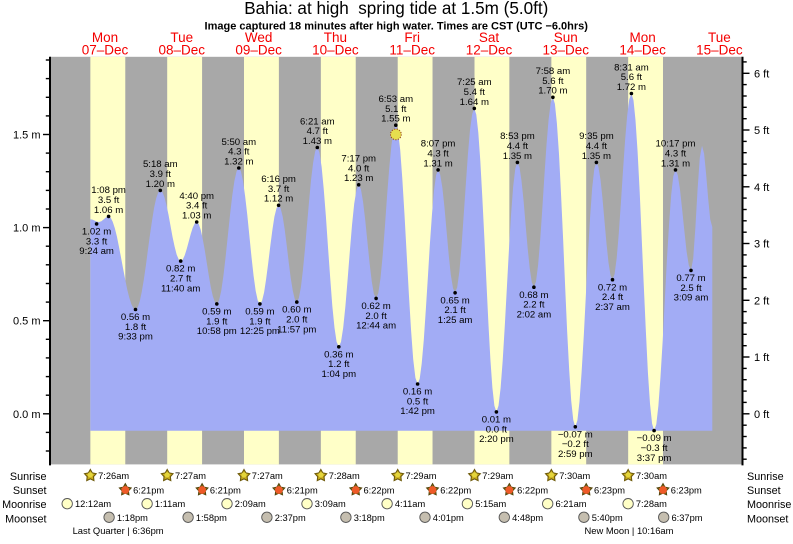 This screenshot has height=544, width=793. What do you see at coordinates (259, 37) in the screenshot?
I see `svg-text: Wed` at bounding box center [259, 37].